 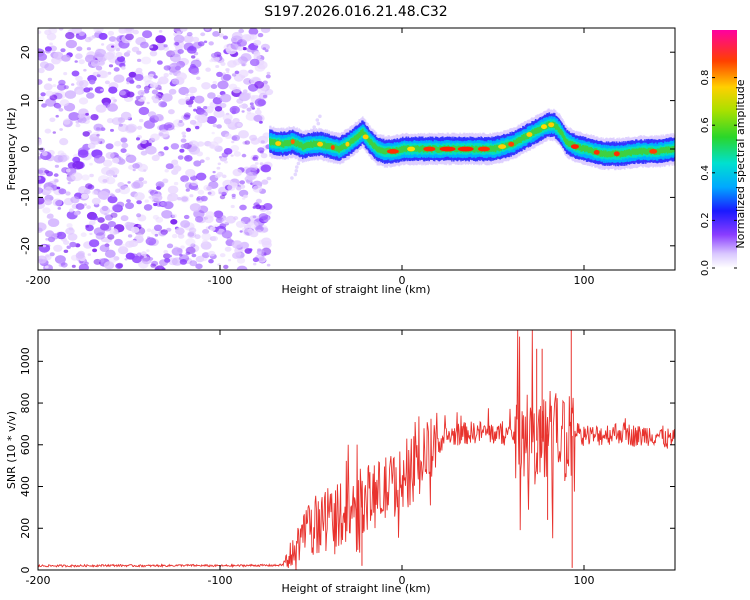 What do you see at coordinates (447, 149) in the screenshot?
I see `ridge-hotspot` at bounding box center [447, 149].